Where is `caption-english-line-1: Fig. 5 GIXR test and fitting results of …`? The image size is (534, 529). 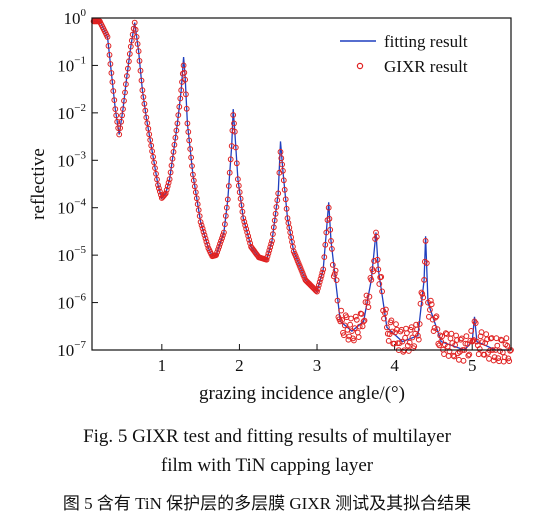
caption-english-line-1: Fig. 5 GIXR test and fitting results of … is located at coordinates (267, 436).